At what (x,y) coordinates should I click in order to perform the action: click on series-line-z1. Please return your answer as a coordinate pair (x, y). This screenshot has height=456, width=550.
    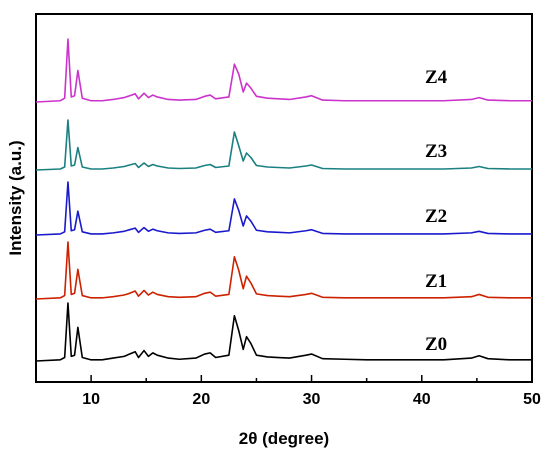
    Looking at the image, I should click on (283, 270).